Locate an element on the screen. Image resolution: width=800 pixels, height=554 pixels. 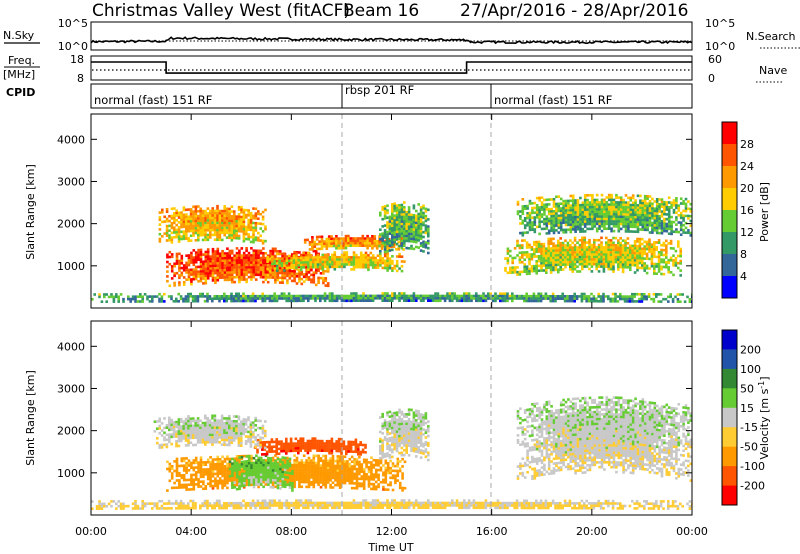
colorbar-tick-label: 24 is located at coordinates (747, 166).